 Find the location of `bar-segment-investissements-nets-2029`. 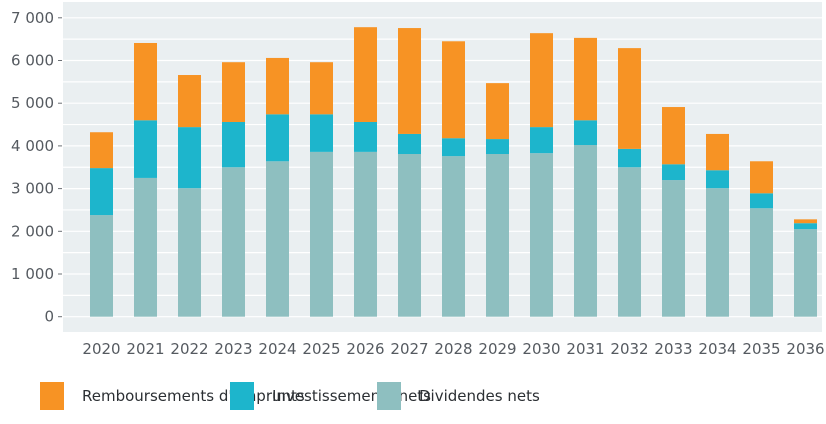

bar-segment-investissements-nets-2029 is located at coordinates (497, 147).